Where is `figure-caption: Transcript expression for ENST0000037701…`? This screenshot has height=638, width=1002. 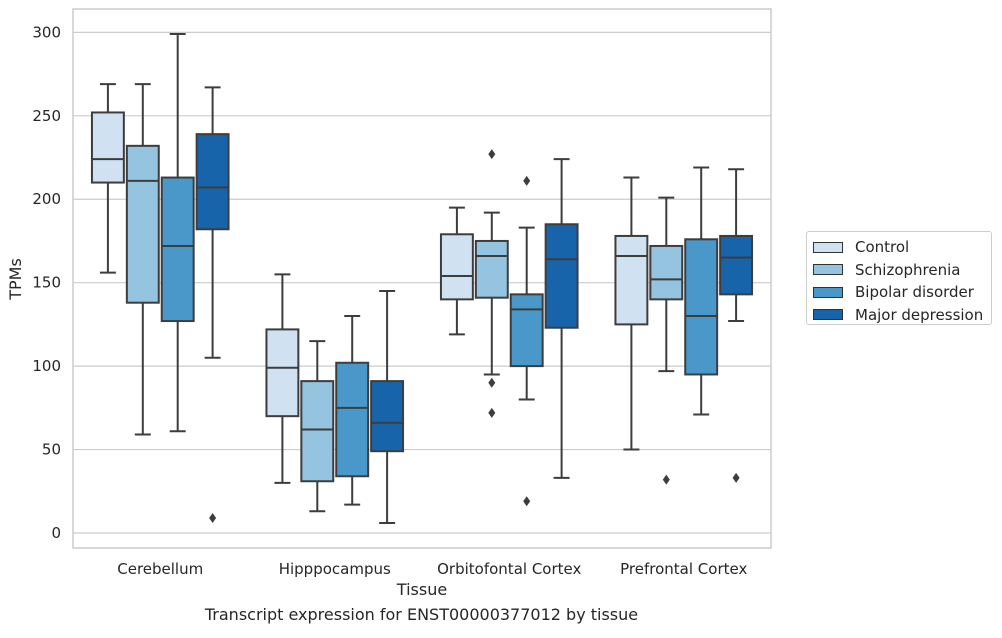 figure-caption: Transcript expression for ENST0000037701… is located at coordinates (421, 614).